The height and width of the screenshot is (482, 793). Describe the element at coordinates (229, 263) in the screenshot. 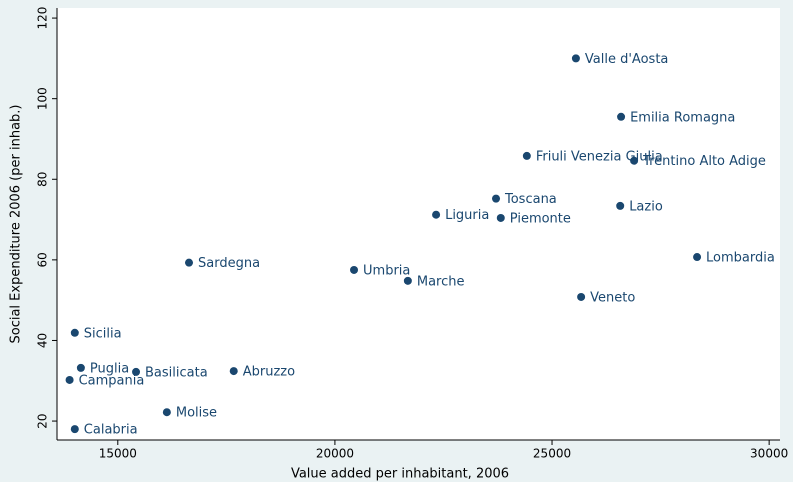

I see `point-label: Sardegna` at that location.